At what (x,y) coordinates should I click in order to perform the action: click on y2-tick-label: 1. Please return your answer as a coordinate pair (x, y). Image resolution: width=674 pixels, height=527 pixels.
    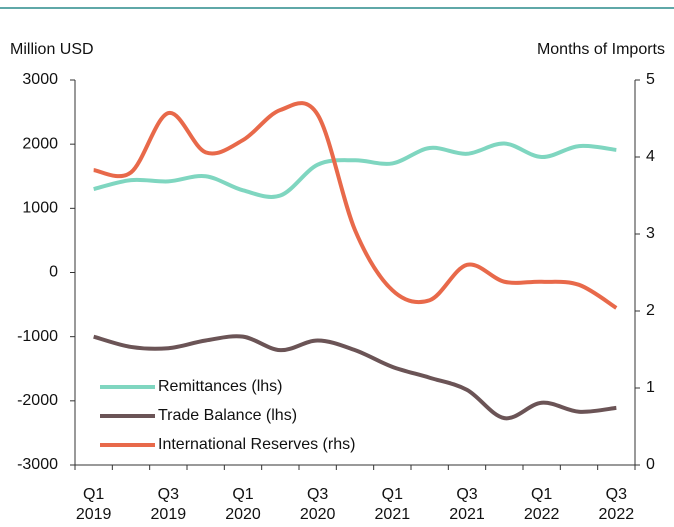
    Looking at the image, I should click on (650, 387).